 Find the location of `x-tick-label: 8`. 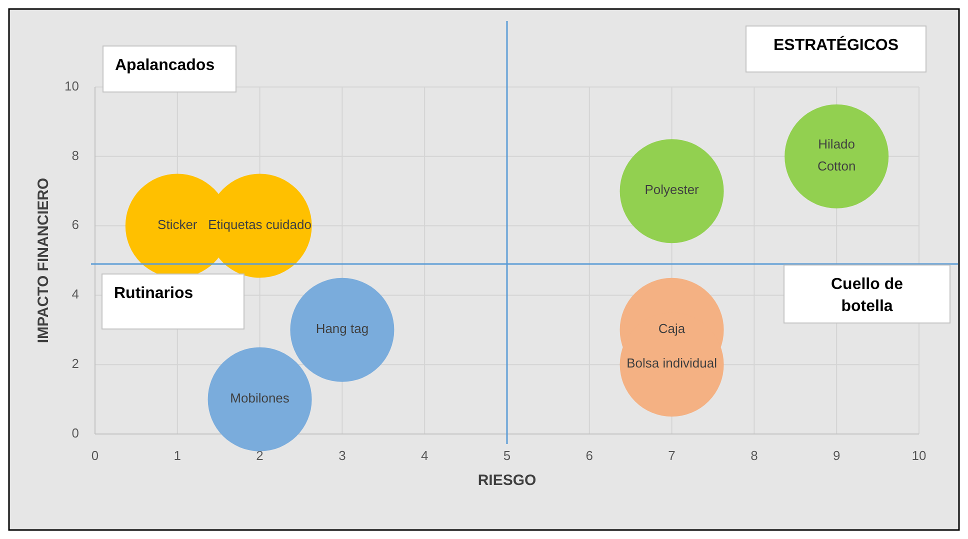

x-tick-label: 8 is located at coordinates (754, 455).